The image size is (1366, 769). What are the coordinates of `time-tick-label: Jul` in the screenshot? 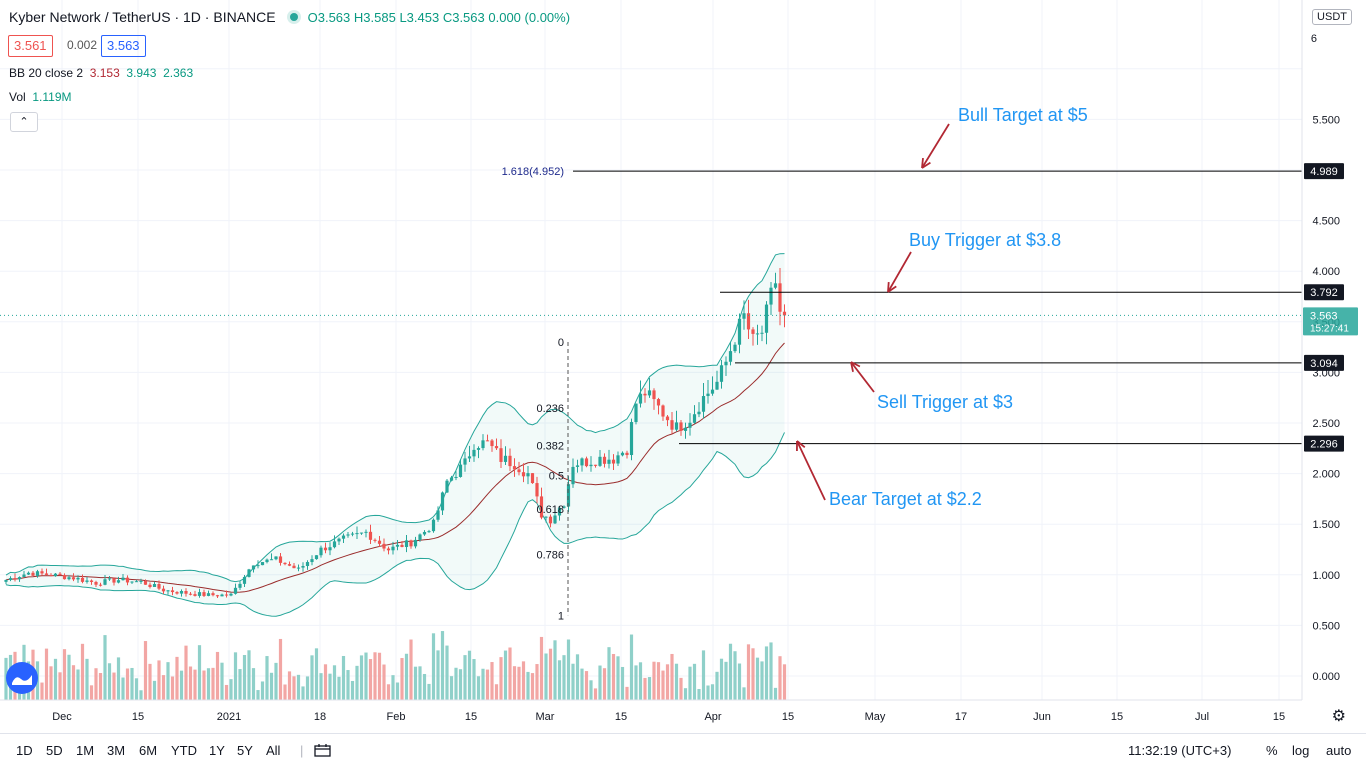 It's located at (1202, 717).